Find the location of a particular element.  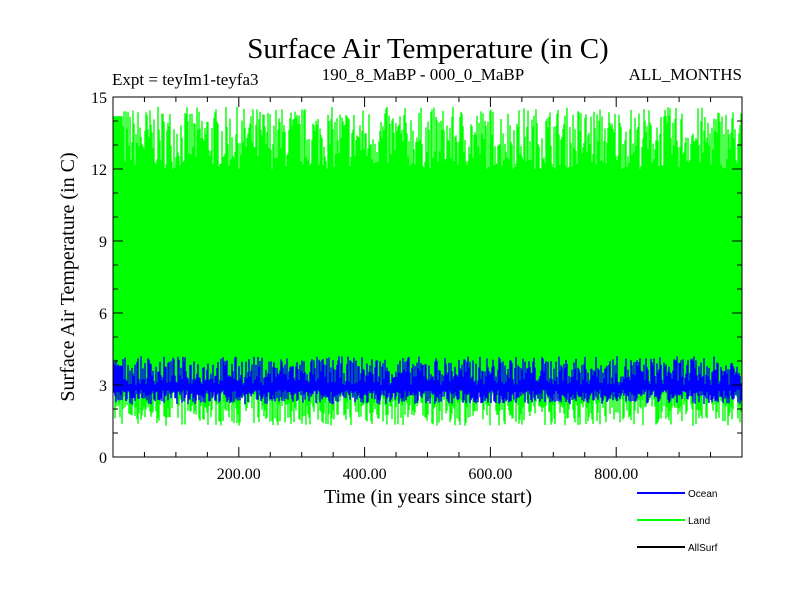

legend-label-allsurf: AllSurf is located at coordinates (703, 548).